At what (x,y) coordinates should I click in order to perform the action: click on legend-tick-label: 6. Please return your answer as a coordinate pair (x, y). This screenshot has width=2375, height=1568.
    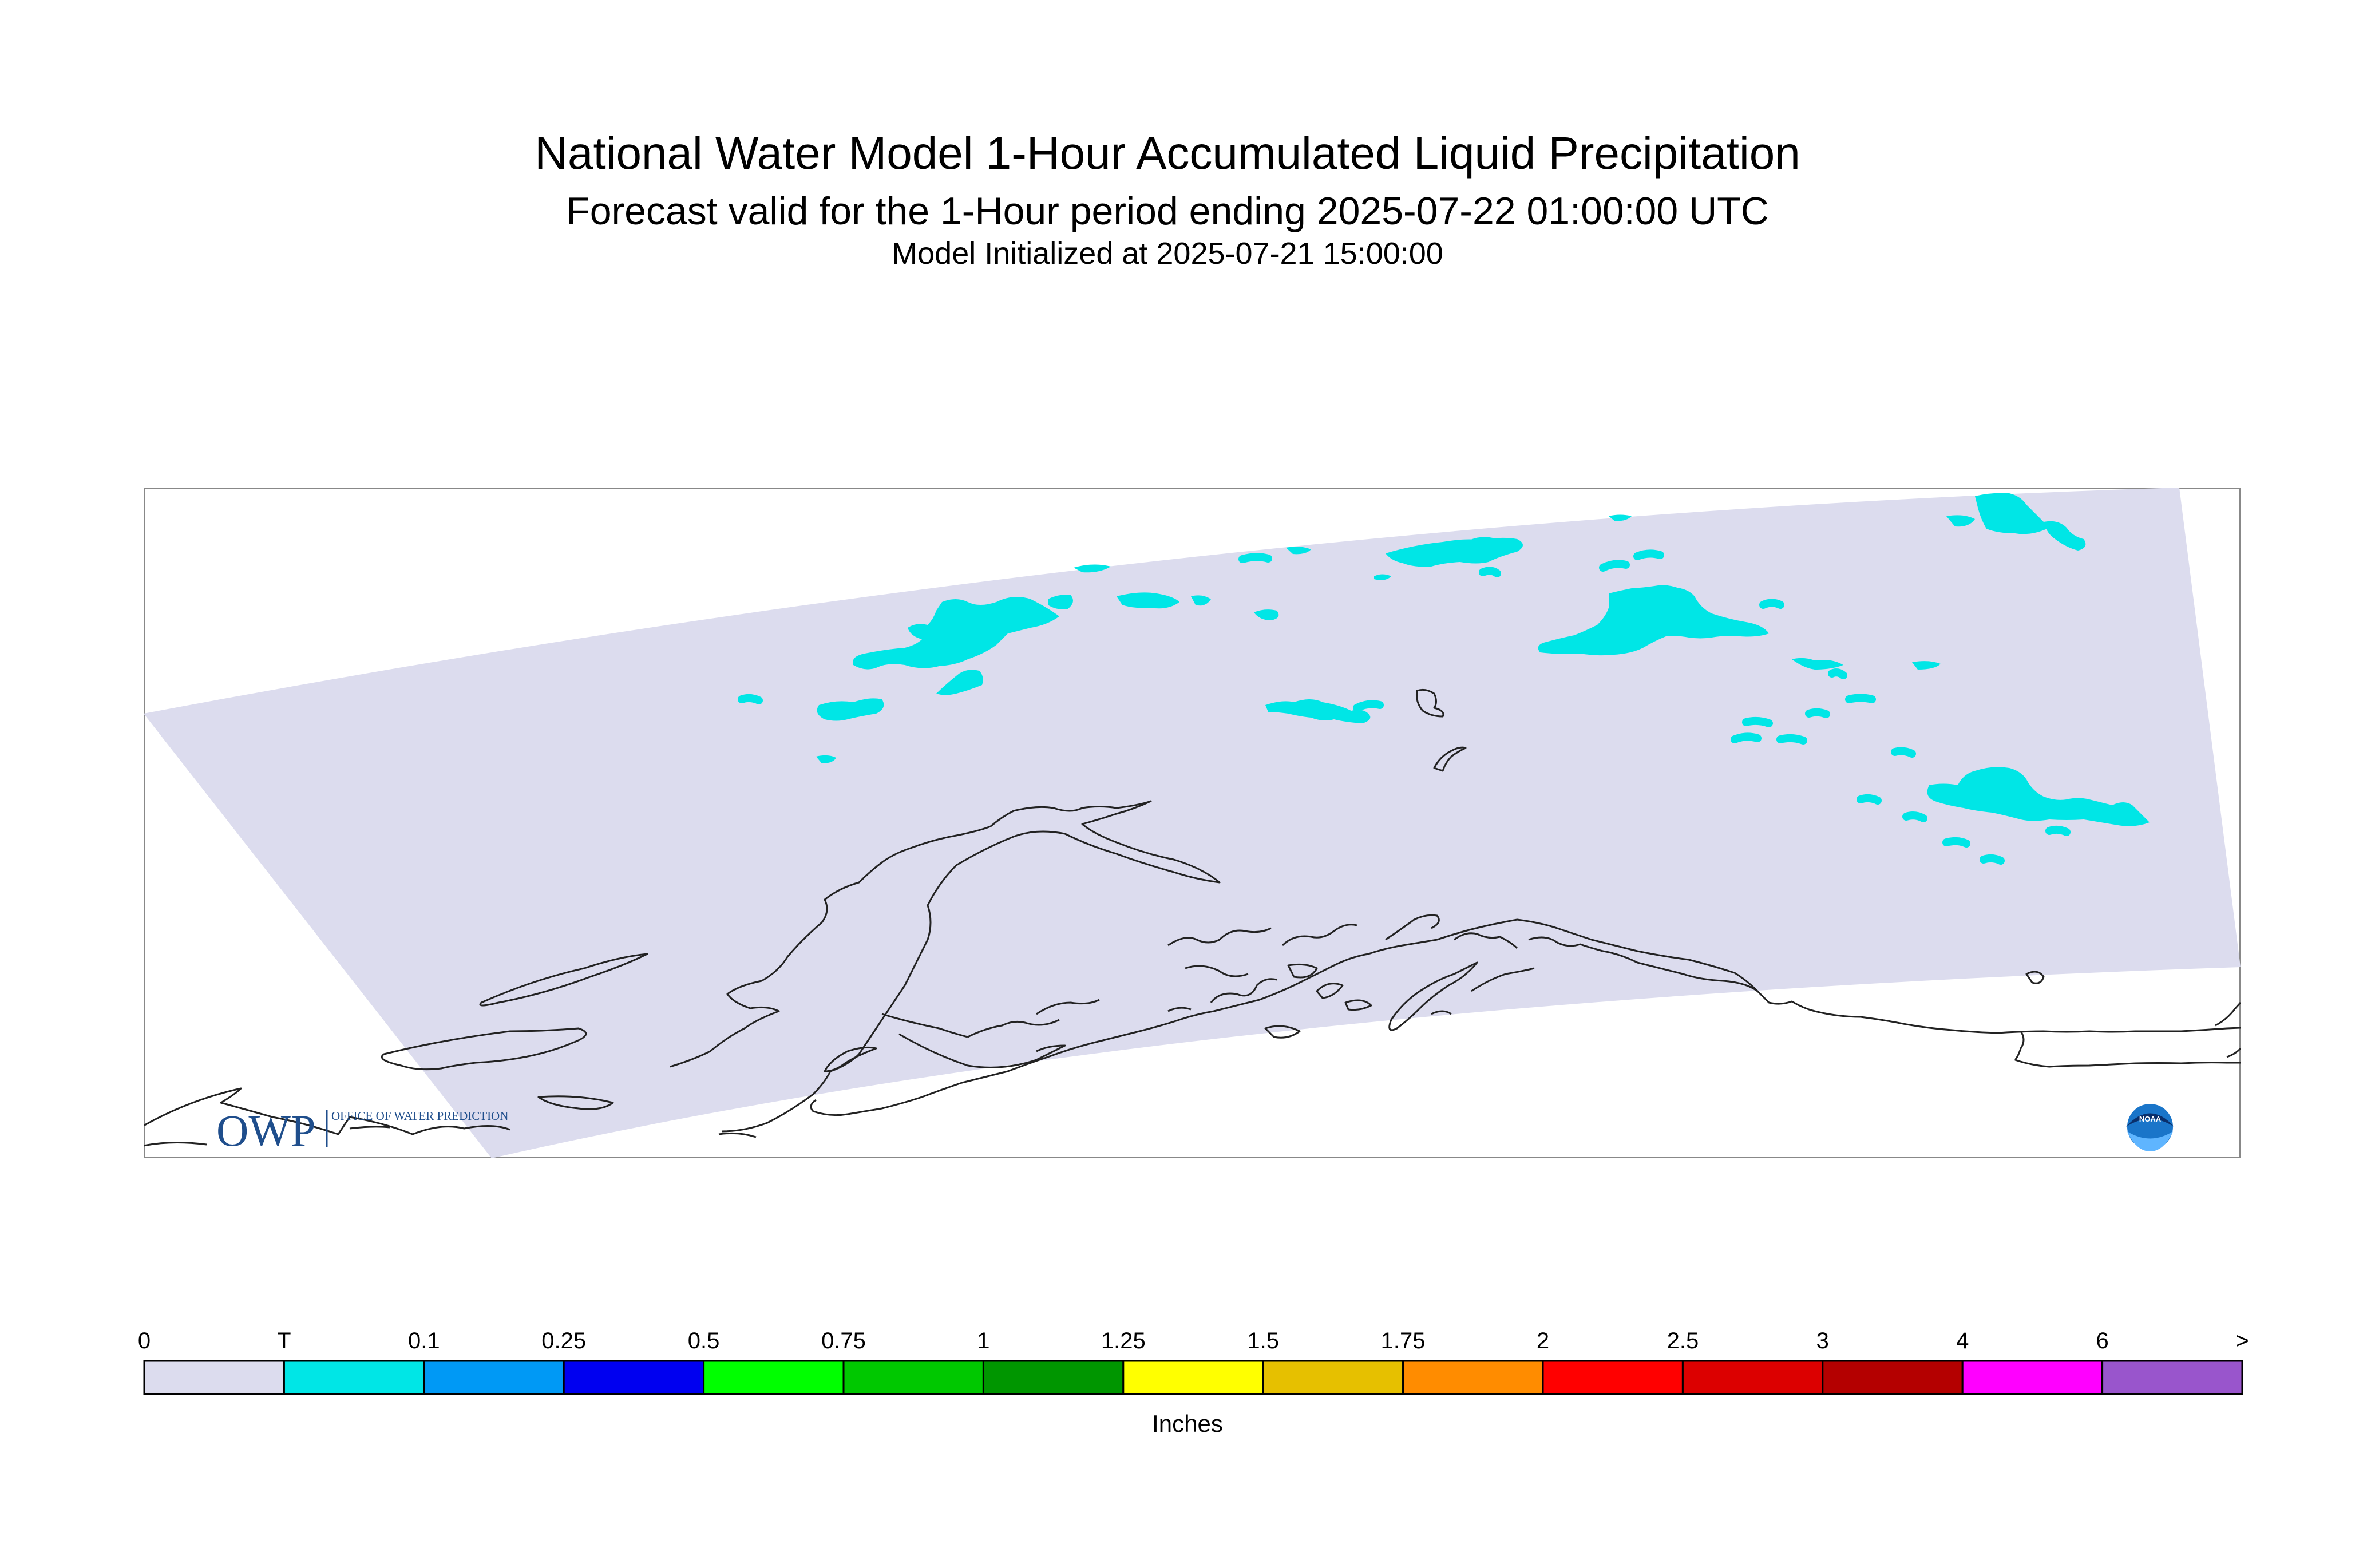
    Looking at the image, I should click on (2102, 1340).